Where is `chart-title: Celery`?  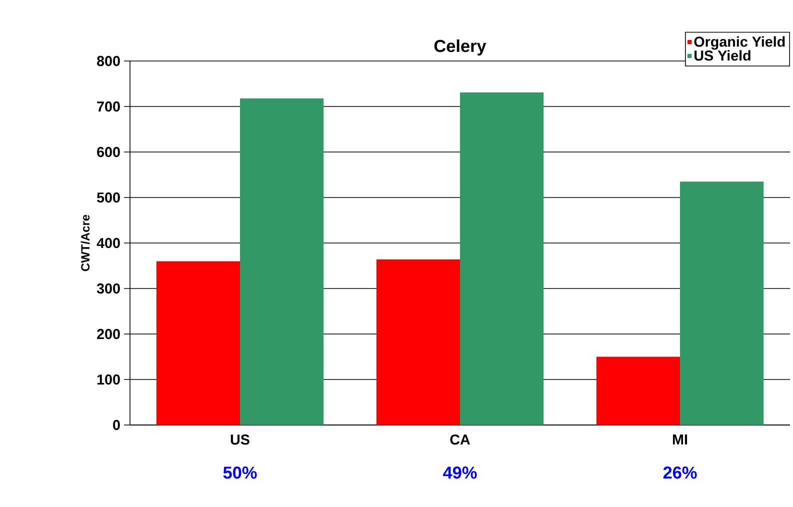 chart-title: Celery is located at coordinates (460, 47).